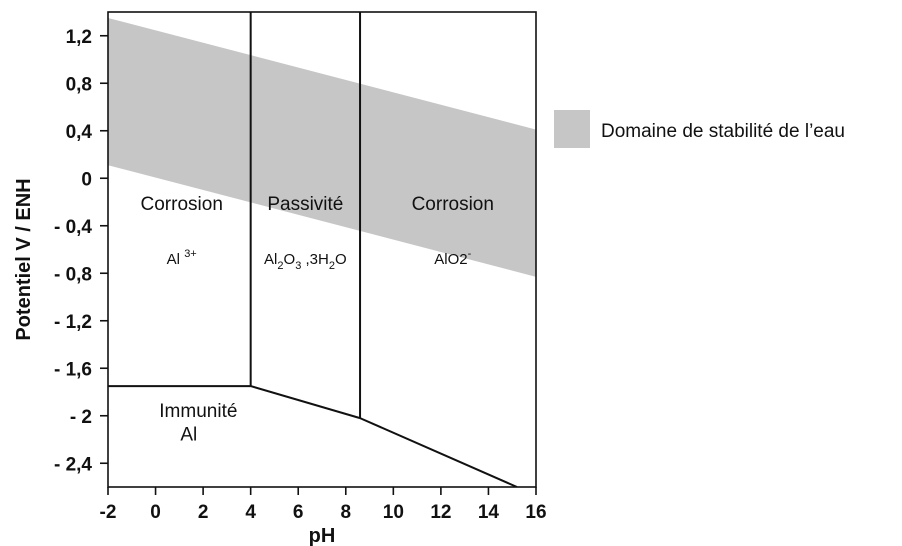 Image resolution: width=902 pixels, height=546 pixels. What do you see at coordinates (489, 512) in the screenshot?
I see `x-tick-label: 14` at bounding box center [489, 512].